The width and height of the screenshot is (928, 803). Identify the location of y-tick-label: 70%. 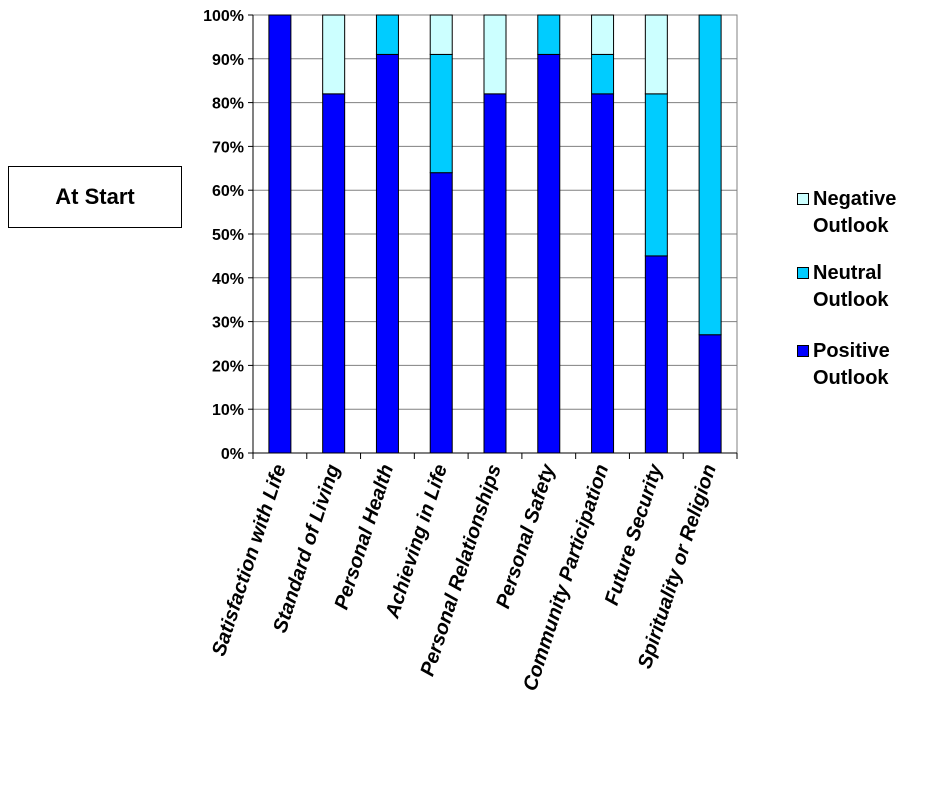
(228, 147).